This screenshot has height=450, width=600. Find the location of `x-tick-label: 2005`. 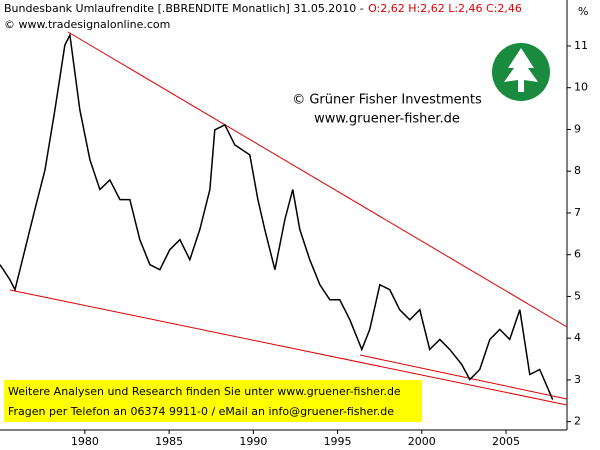

x-tick-label: 2005 is located at coordinates (506, 441).